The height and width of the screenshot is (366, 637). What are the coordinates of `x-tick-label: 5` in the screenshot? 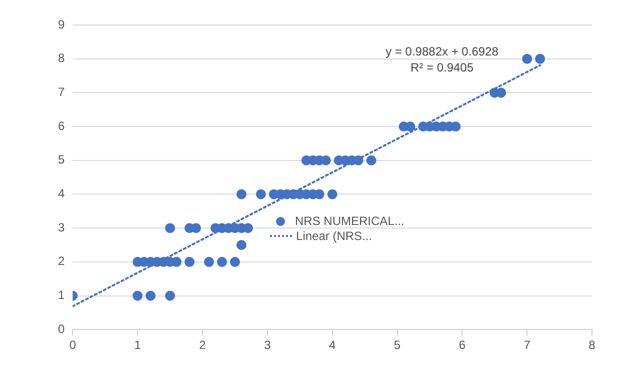 It's located at (397, 345).